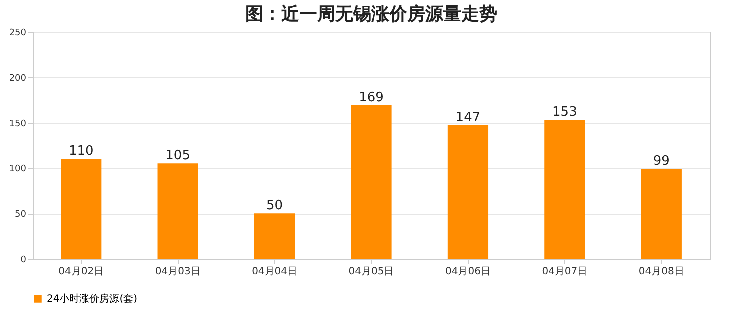  Describe the element at coordinates (18, 169) in the screenshot. I see `y-tick-label: 100` at that location.